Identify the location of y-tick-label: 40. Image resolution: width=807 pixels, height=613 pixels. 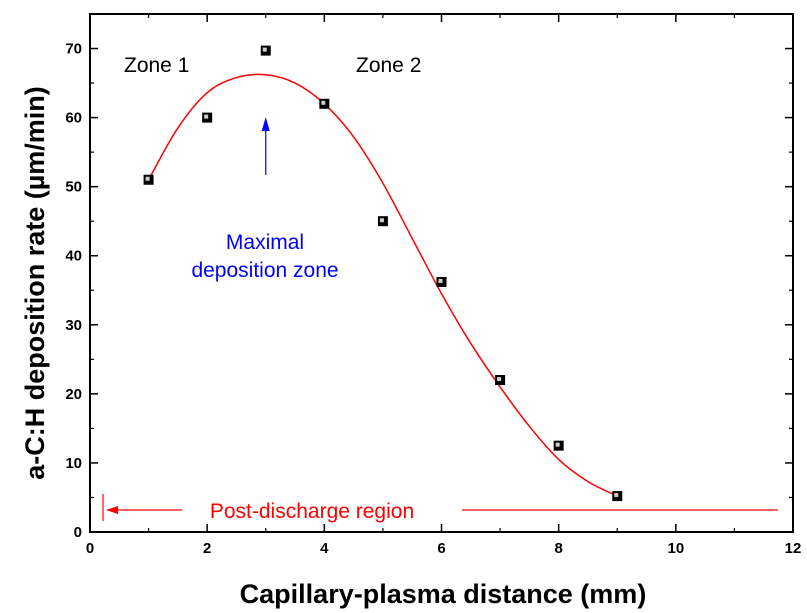
(73, 256).